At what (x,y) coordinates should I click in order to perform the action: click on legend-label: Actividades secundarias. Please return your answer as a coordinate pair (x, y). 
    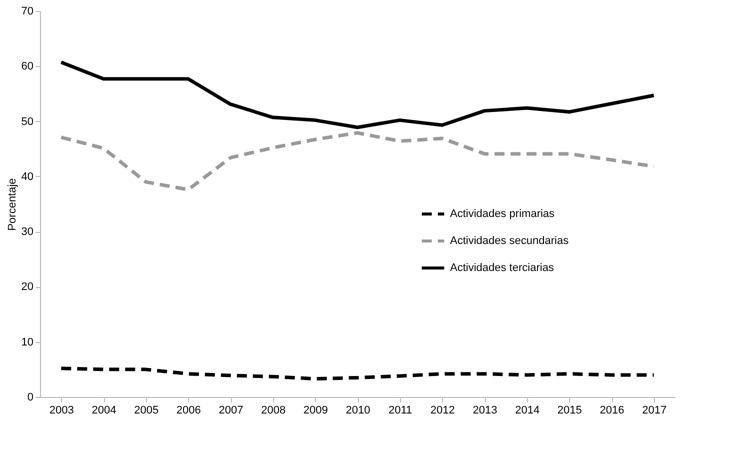
    Looking at the image, I should click on (510, 241).